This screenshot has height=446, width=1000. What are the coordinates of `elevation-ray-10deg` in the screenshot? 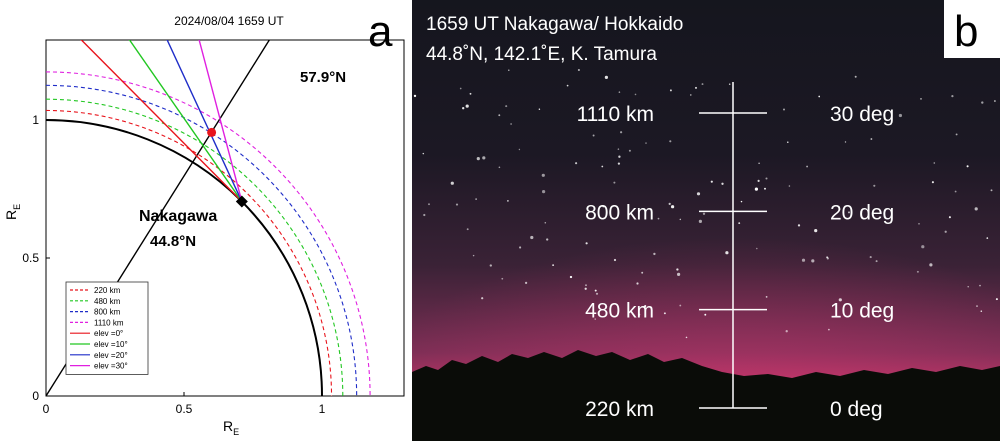 It's located at (185, 121).